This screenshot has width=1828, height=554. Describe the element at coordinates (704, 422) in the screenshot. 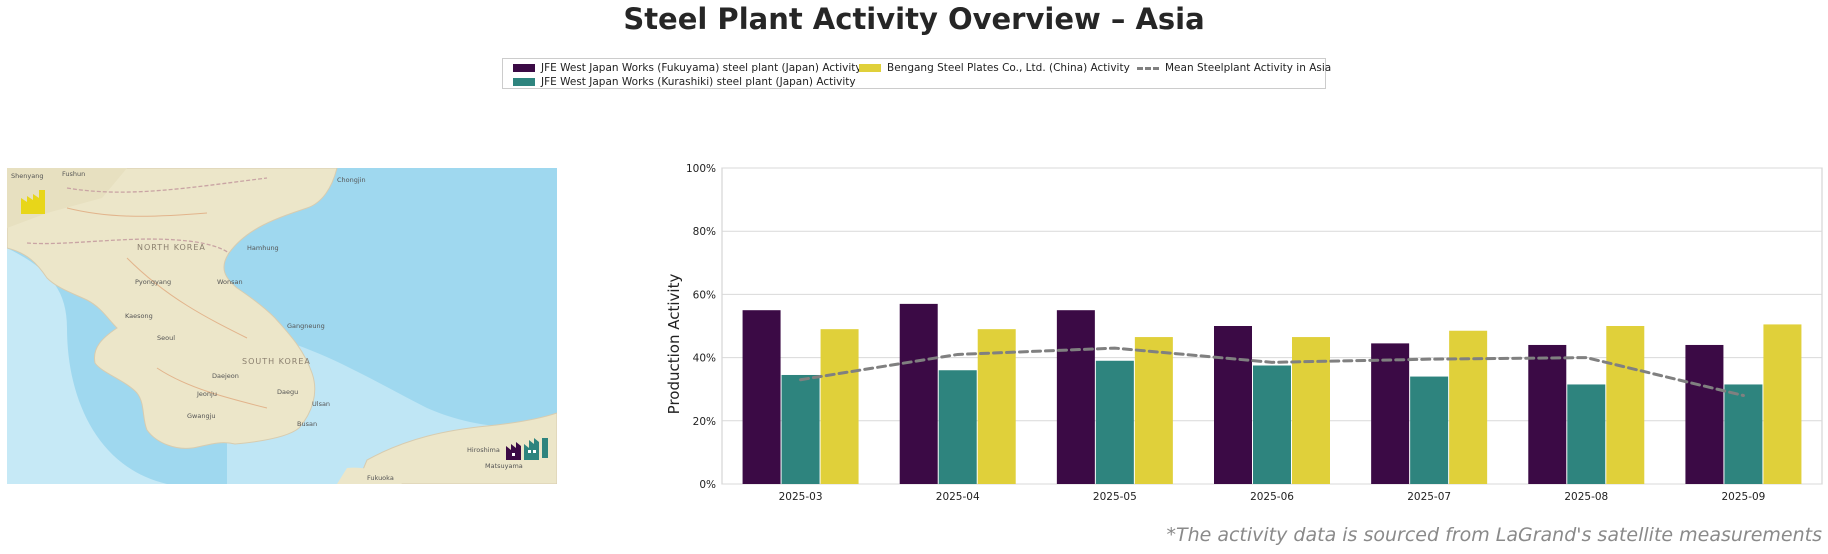

I see `y-tick-label: 20%` at that location.